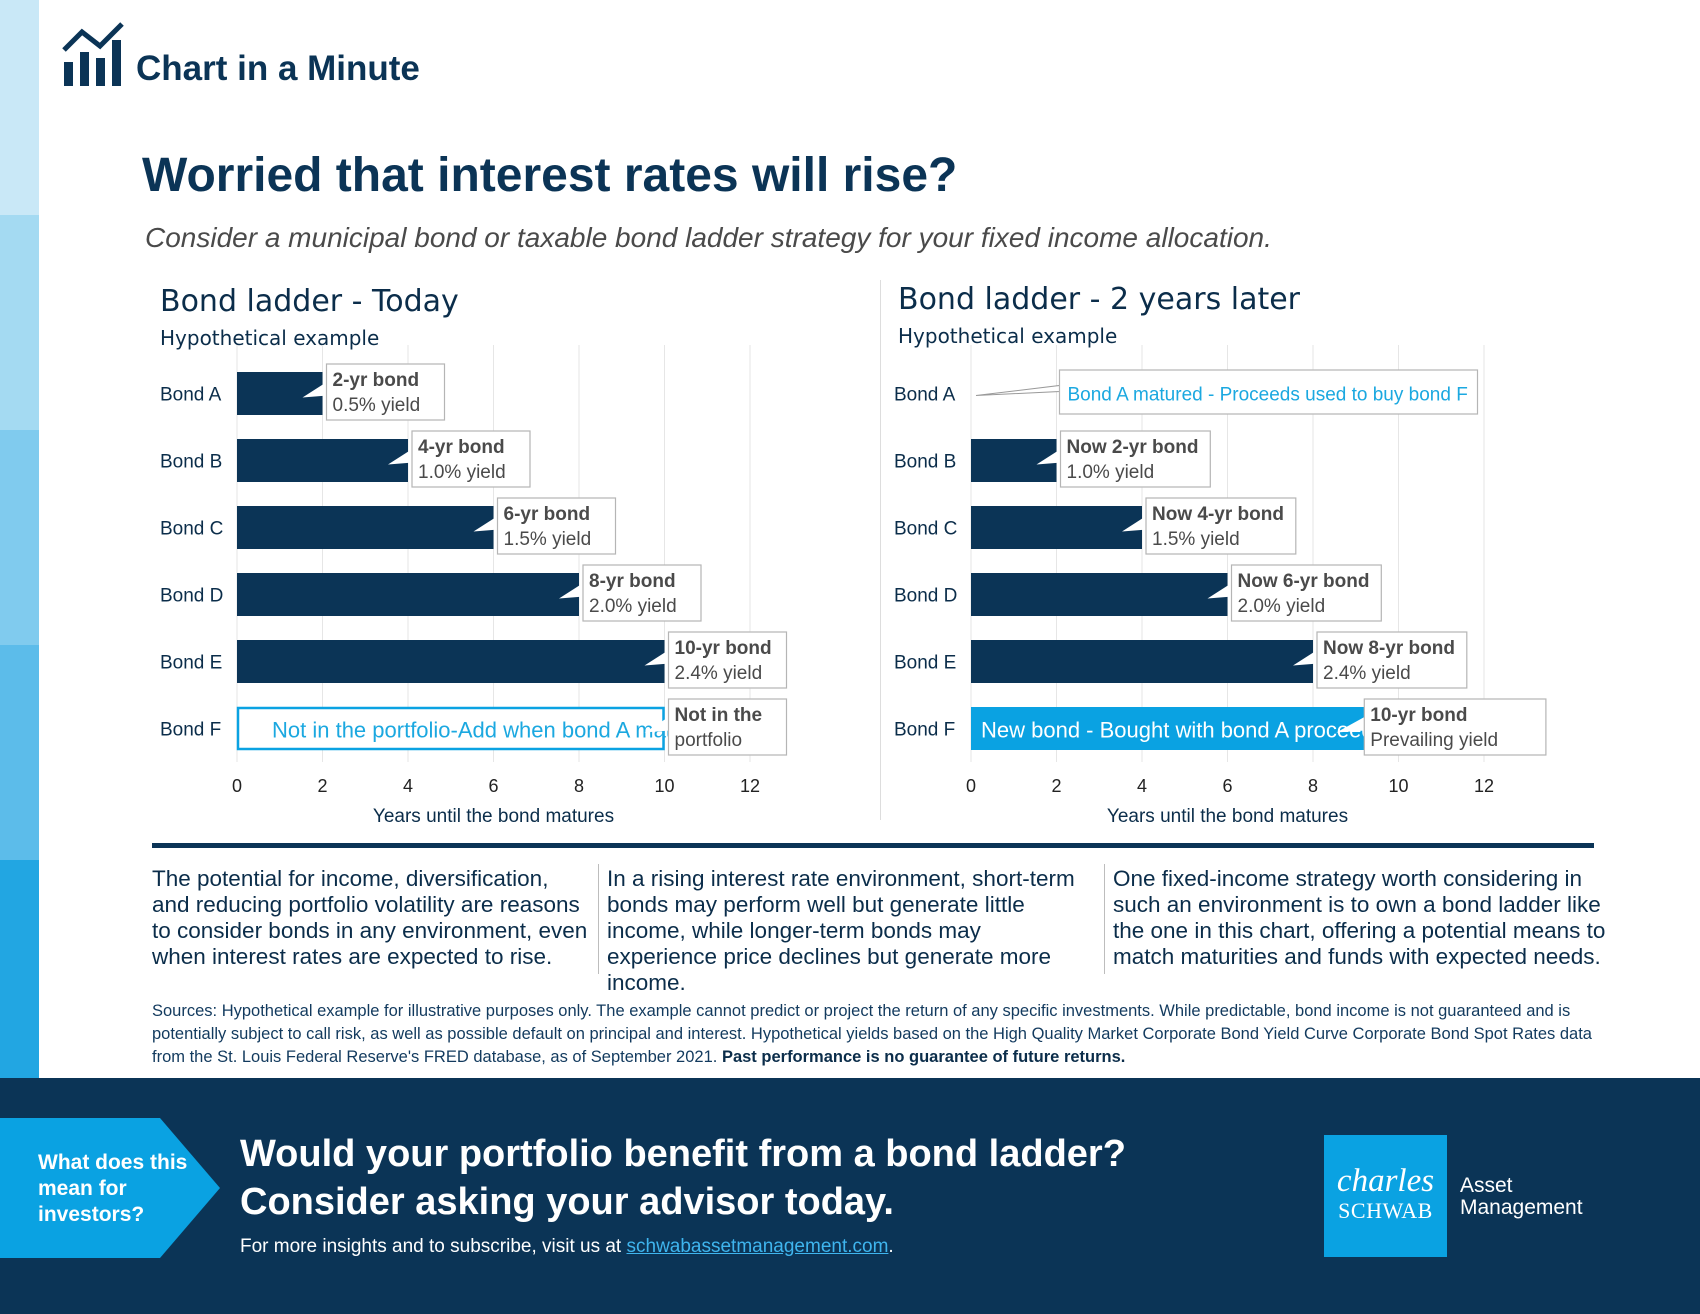 This screenshot has width=1700, height=1314. Describe the element at coordinates (550, 175) in the screenshot. I see `page-title: Worried that interest rates will rise?` at that location.